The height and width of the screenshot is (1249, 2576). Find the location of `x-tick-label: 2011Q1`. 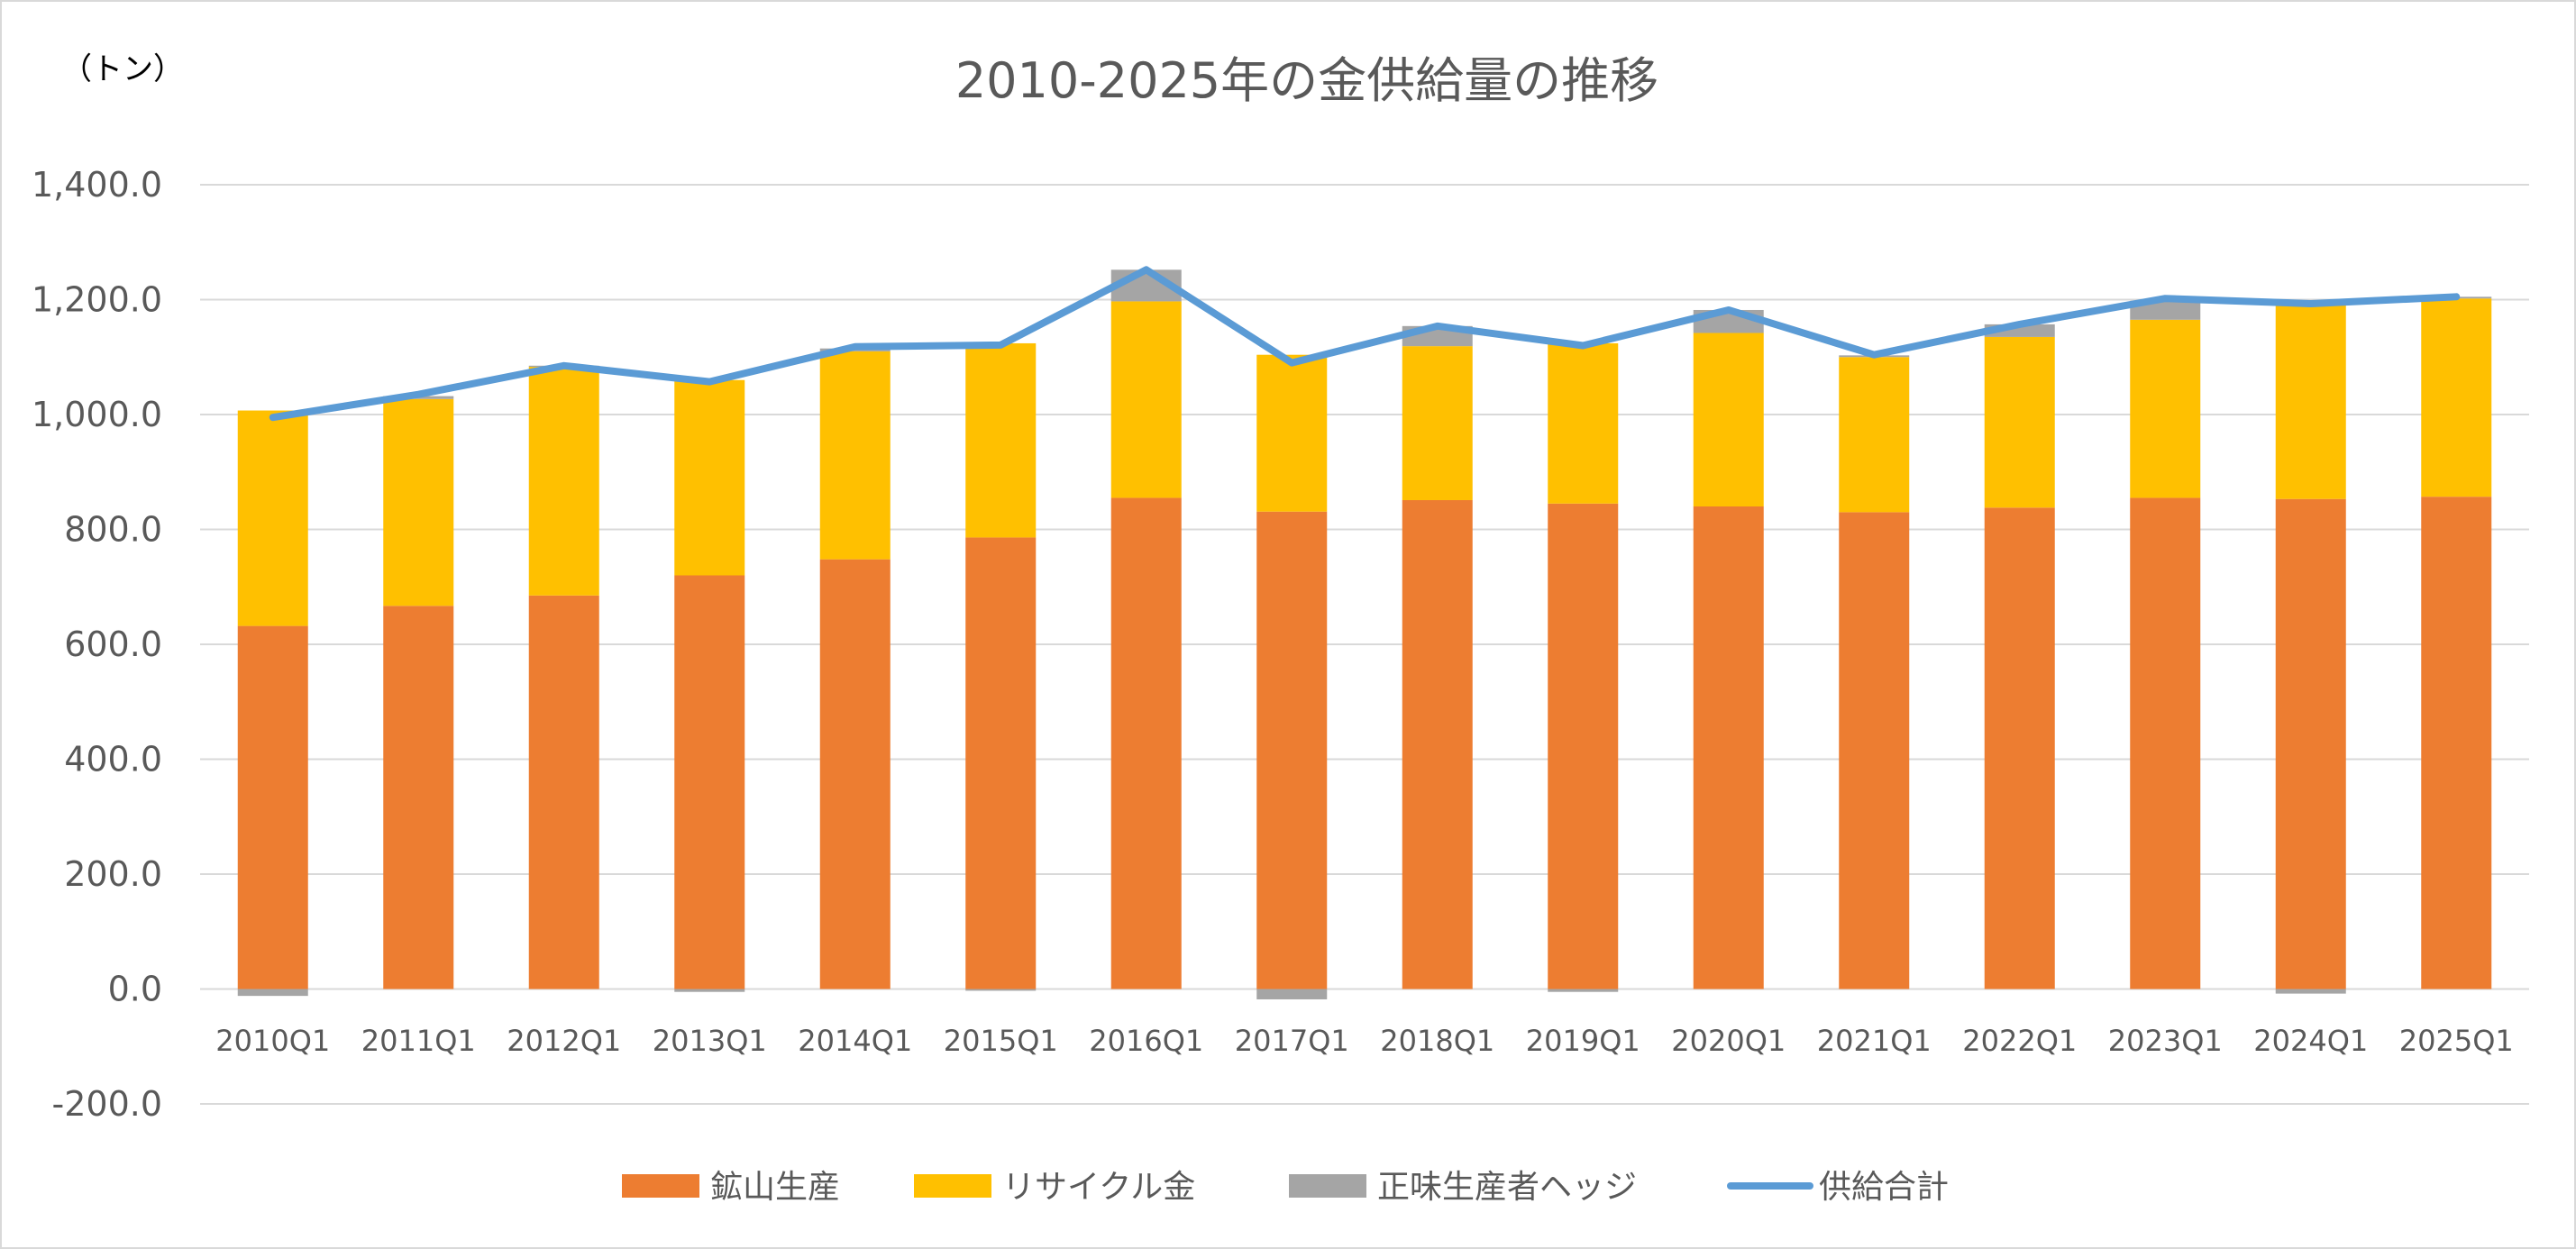

x-tick-label: 2011Q1 is located at coordinates (418, 1041).